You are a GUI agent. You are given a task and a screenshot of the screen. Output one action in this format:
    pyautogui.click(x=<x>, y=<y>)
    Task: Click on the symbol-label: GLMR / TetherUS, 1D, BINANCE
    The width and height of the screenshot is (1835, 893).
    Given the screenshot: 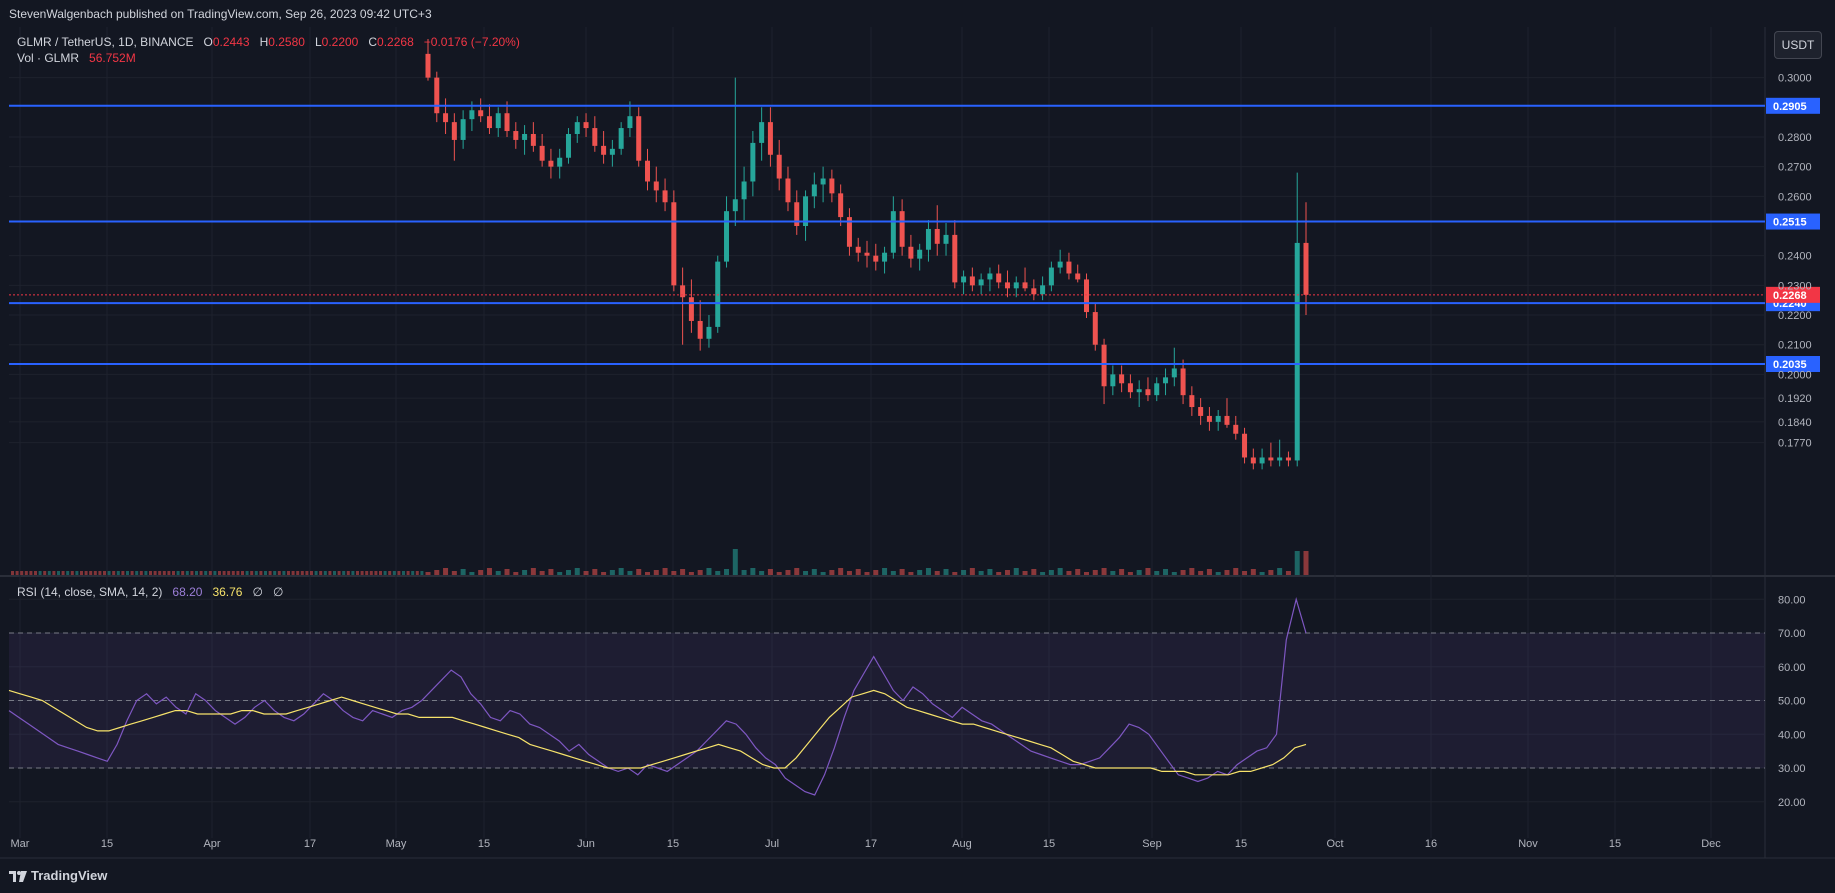 What is the action you would take?
    pyautogui.click(x=105, y=42)
    